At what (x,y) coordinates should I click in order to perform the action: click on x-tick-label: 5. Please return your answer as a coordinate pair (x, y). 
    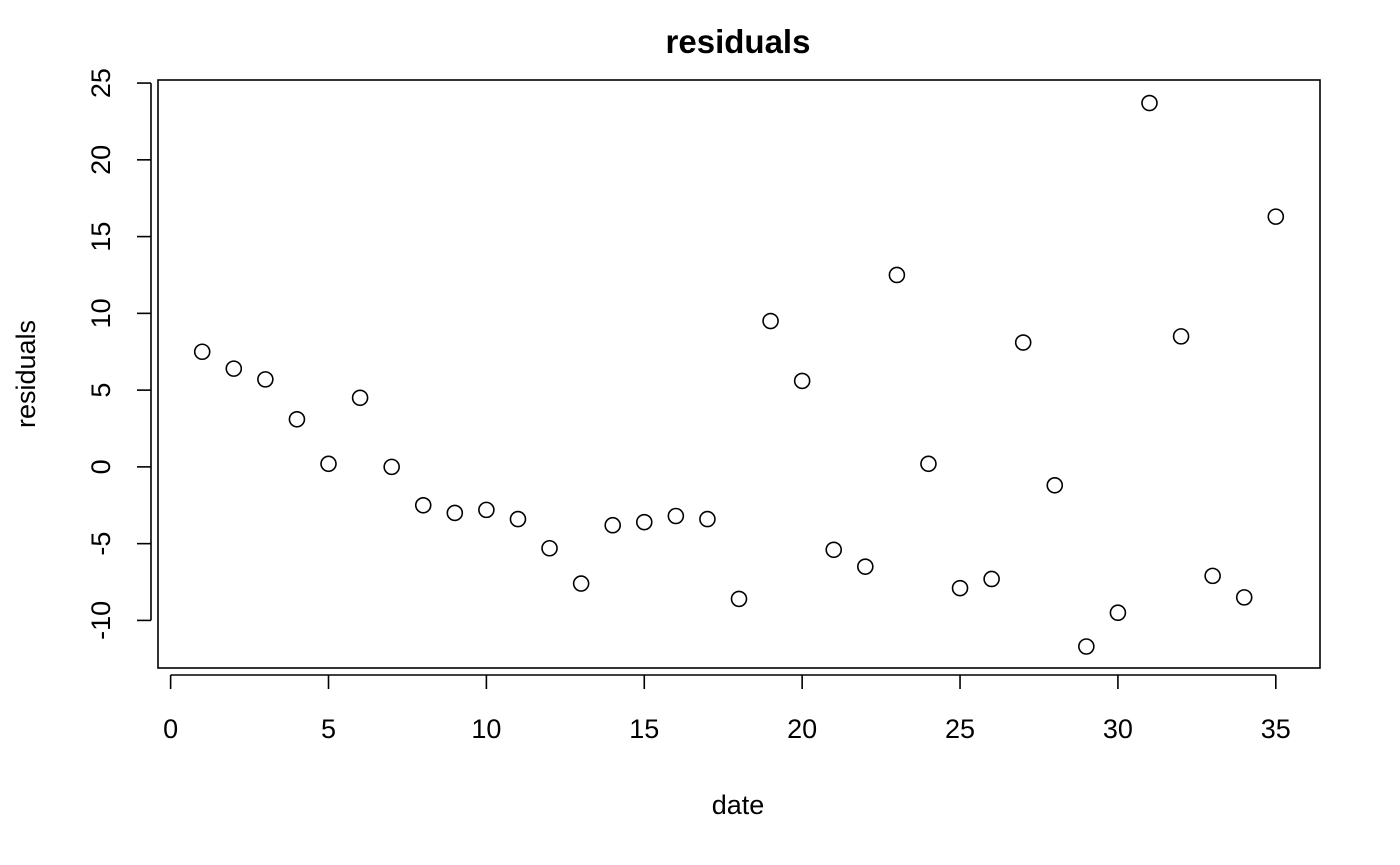
    Looking at the image, I should click on (328, 729).